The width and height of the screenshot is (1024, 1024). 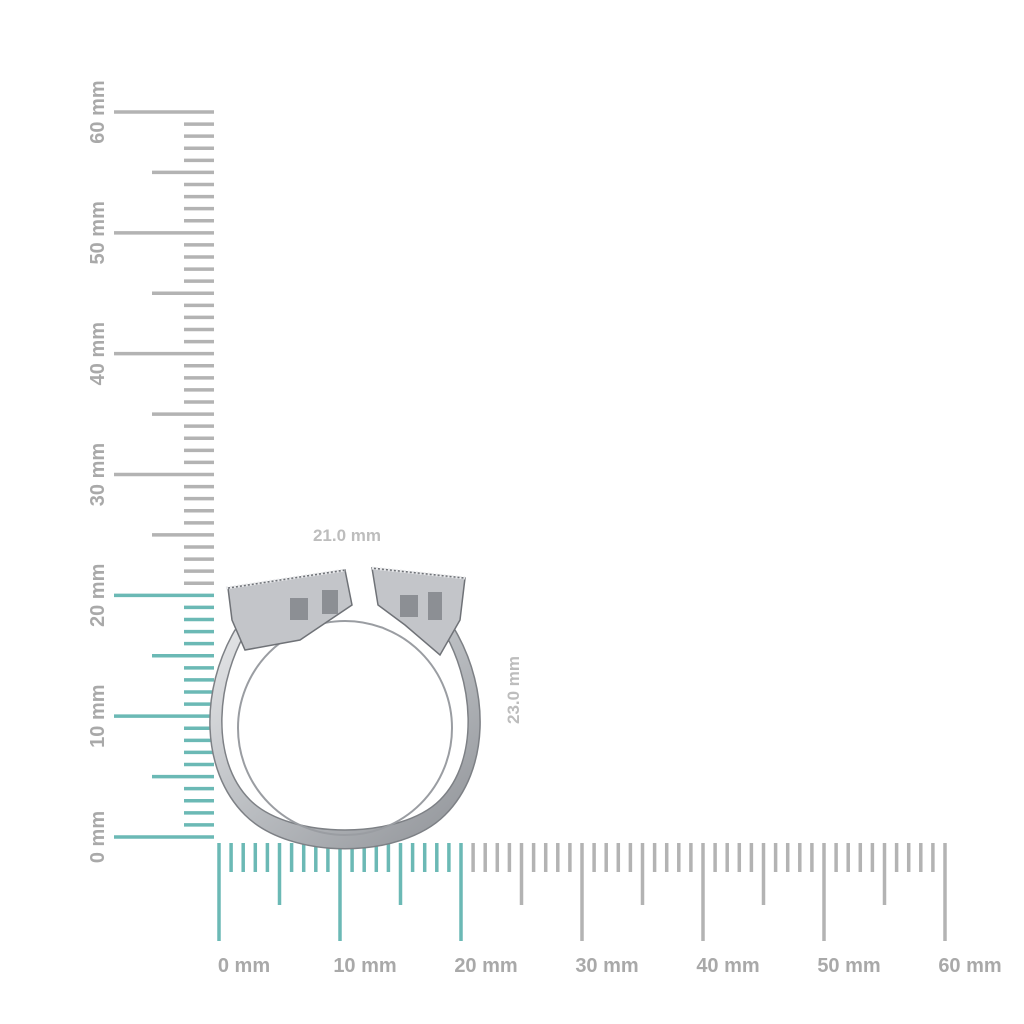 I want to click on vertical-ruler, so click(x=164, y=474).